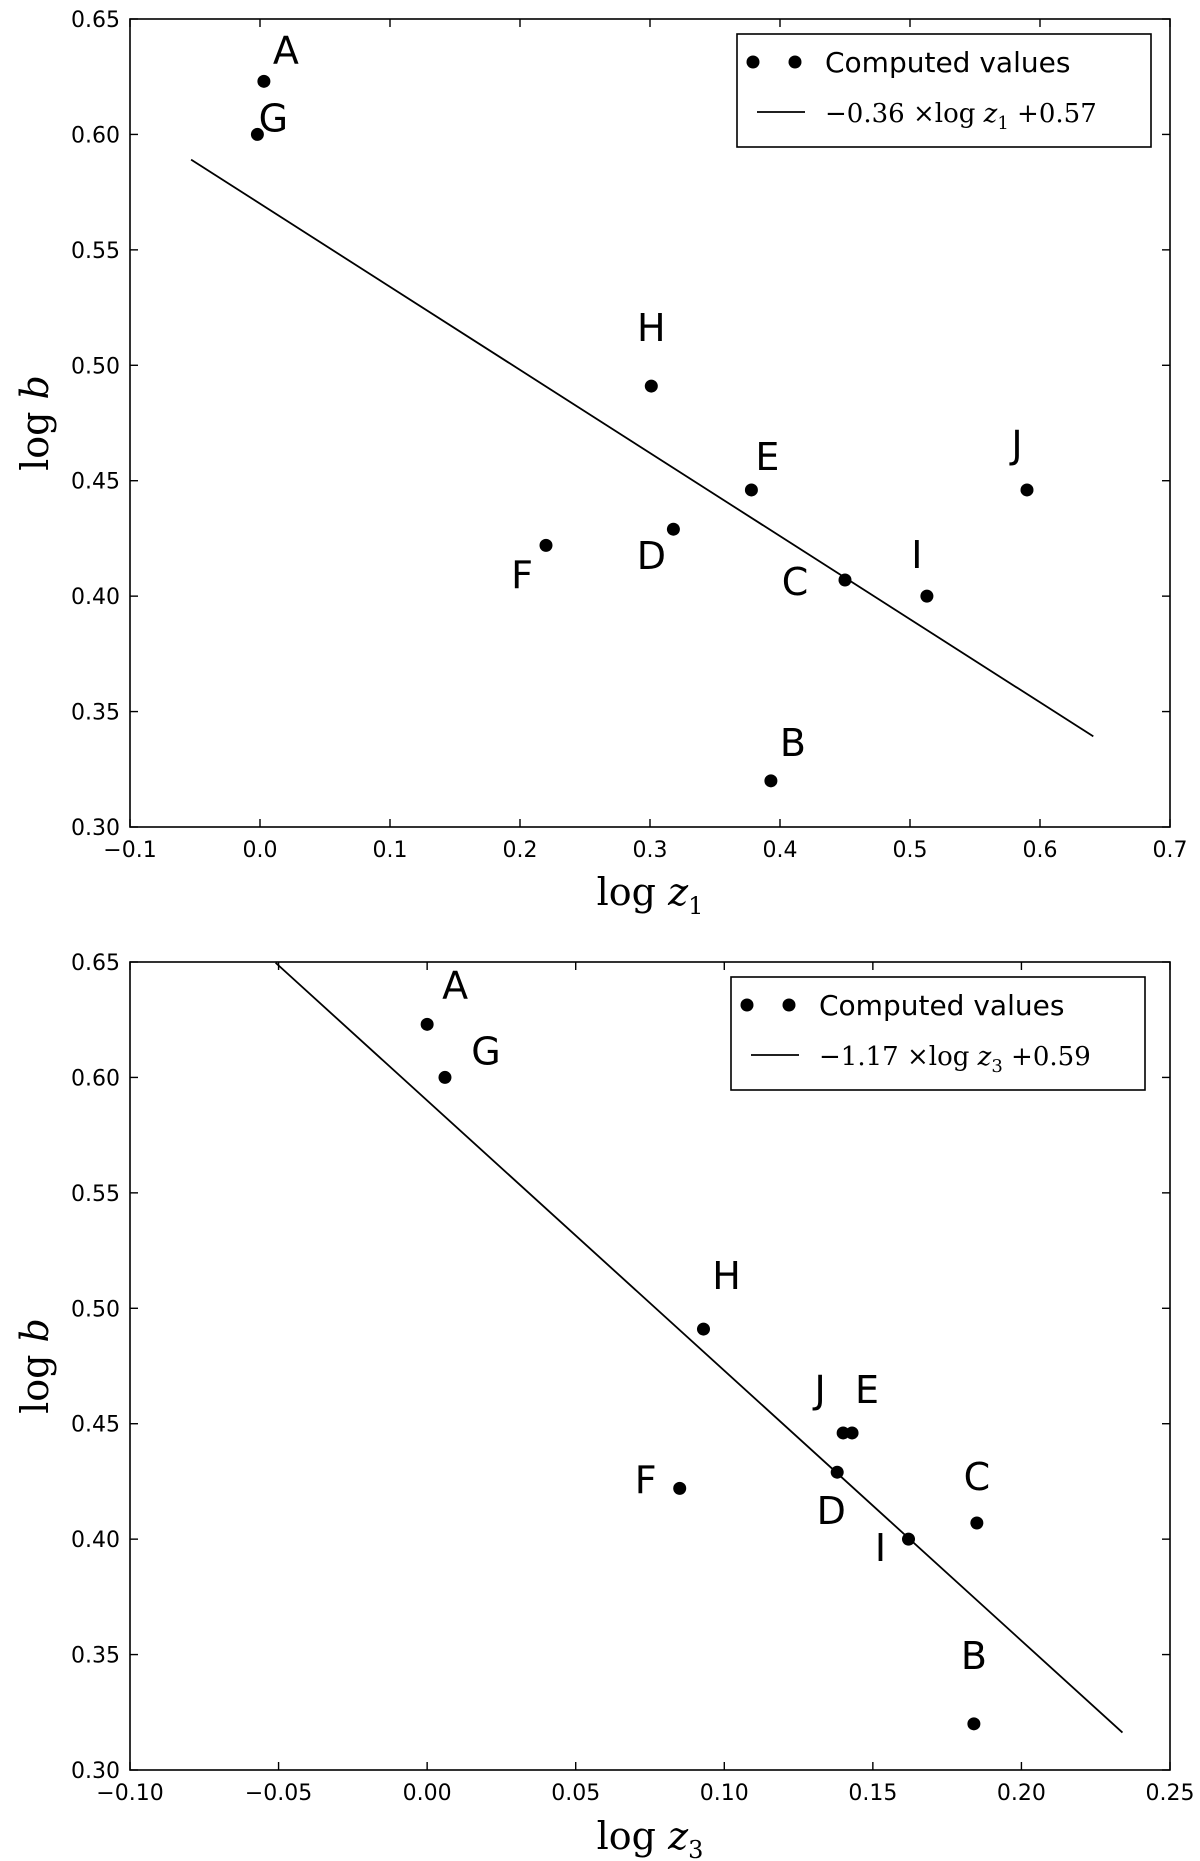 The height and width of the screenshot is (1861, 1200). What do you see at coordinates (575, 1793) in the screenshot?
I see `x-tick-label: 0.05` at bounding box center [575, 1793].